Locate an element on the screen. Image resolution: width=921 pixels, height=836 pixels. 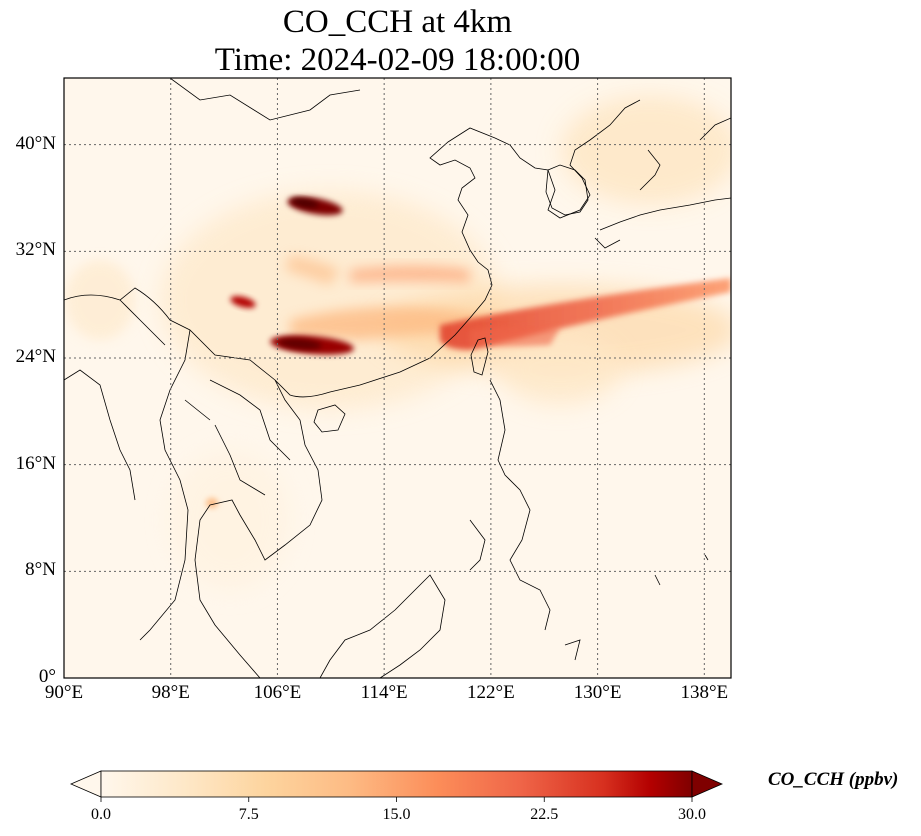
colorbar-tick-label: 0.0 is located at coordinates (101, 814).